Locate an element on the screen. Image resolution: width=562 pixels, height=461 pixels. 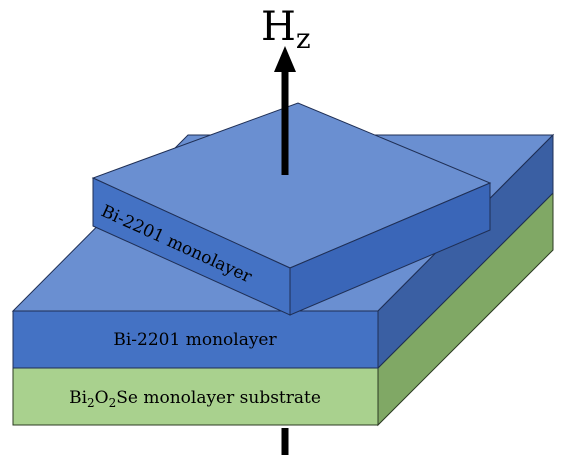
middle-layer-front is located at coordinates (195, 339).